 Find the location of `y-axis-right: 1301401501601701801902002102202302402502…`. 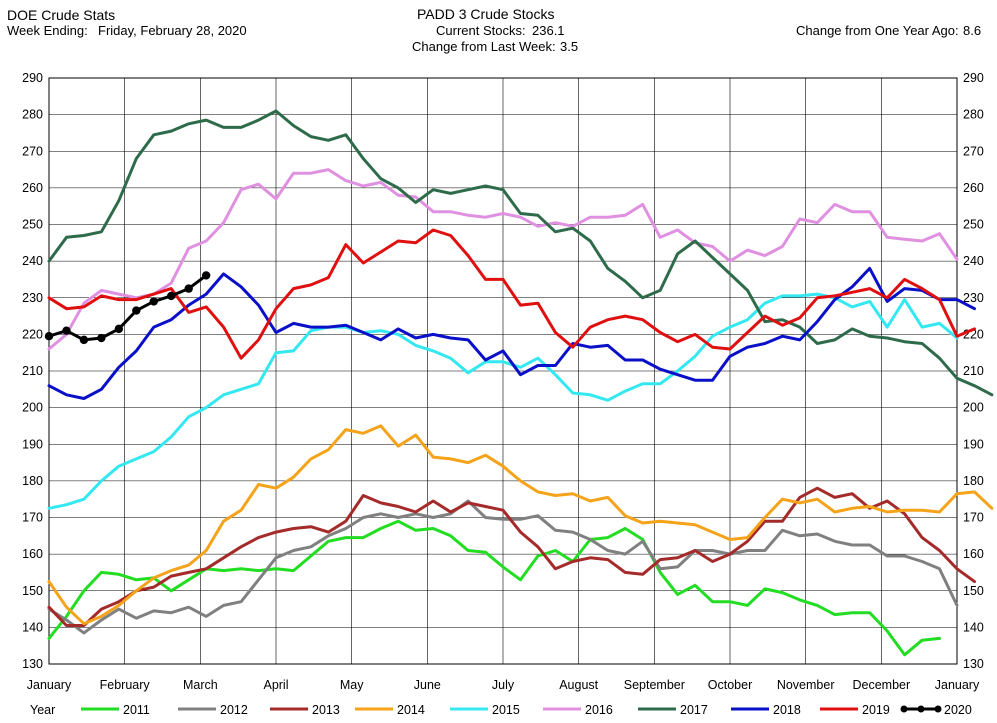

y-axis-right: 1301401501601701801902002102202302402502… is located at coordinates (973, 371).